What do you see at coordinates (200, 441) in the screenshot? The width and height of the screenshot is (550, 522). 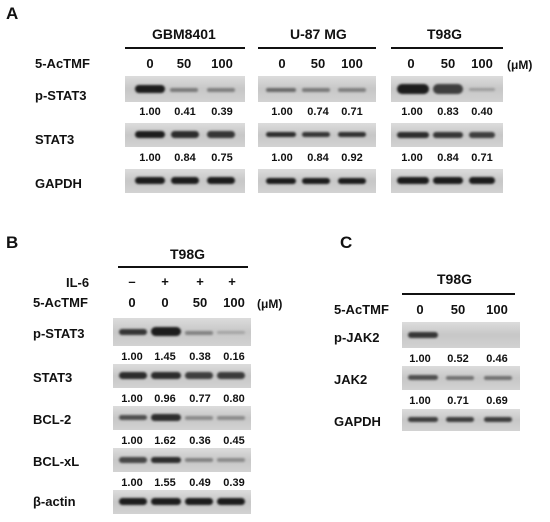 I see `quant-value: 0.36` at bounding box center [200, 441].